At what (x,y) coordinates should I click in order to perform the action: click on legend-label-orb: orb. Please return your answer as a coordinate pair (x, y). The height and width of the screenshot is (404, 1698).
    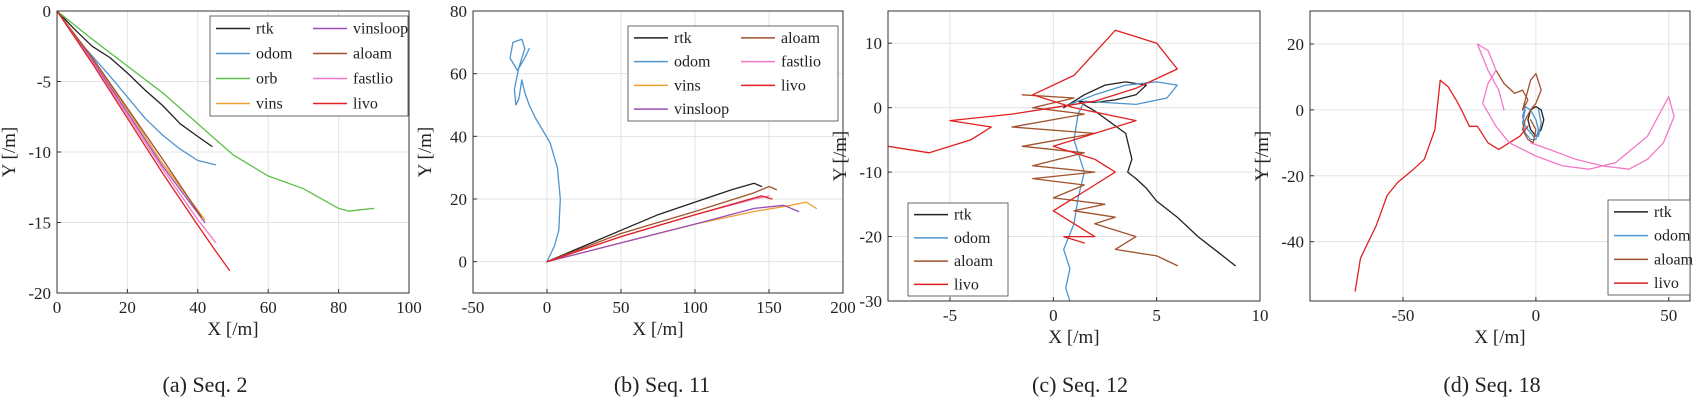
    Looking at the image, I should click on (266, 79).